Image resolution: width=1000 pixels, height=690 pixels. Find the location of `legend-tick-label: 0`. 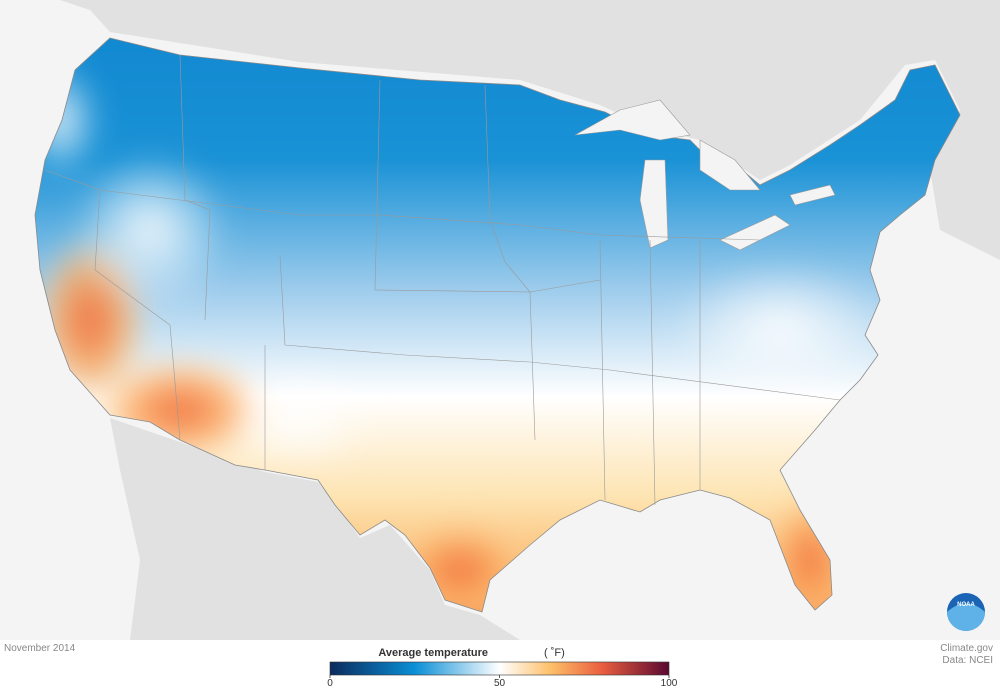

legend-tick-label: 0 is located at coordinates (330, 683).